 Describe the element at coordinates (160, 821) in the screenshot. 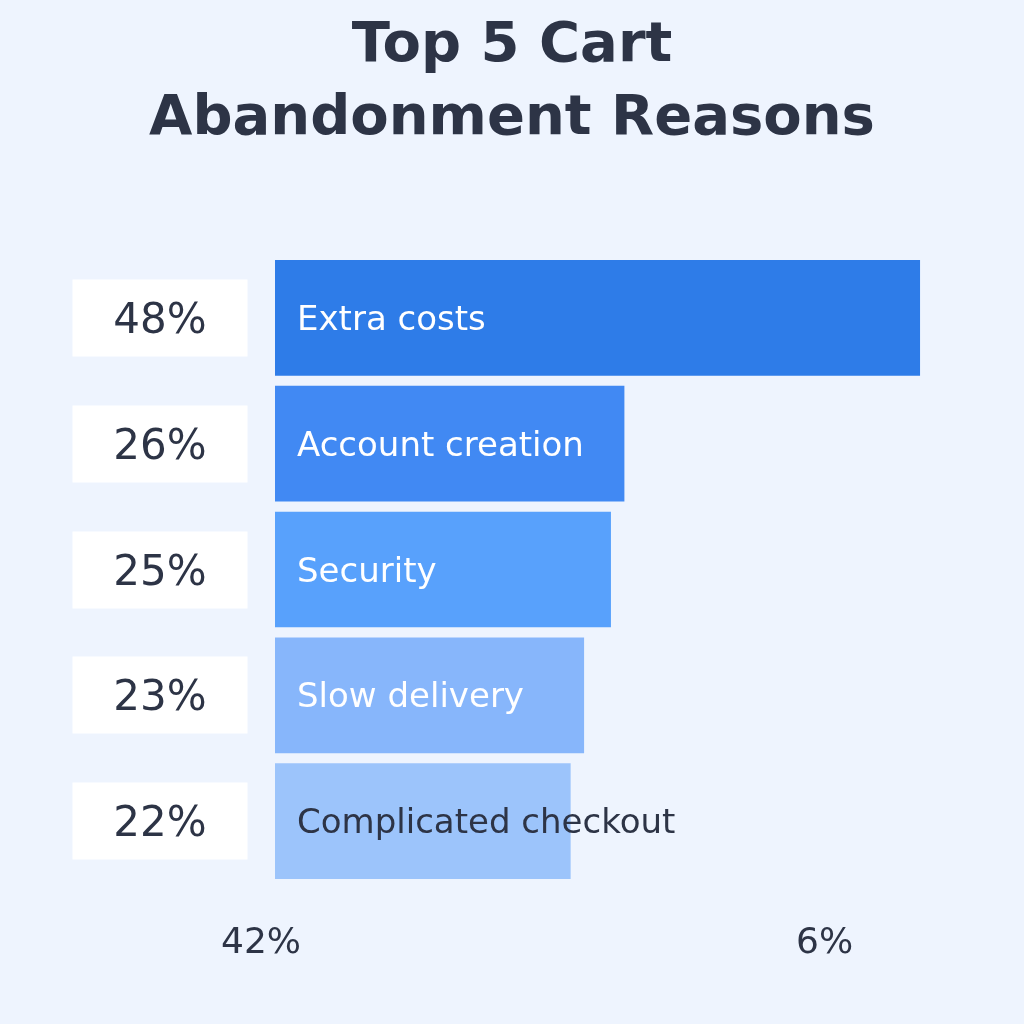

I see `data-label: 22%` at that location.